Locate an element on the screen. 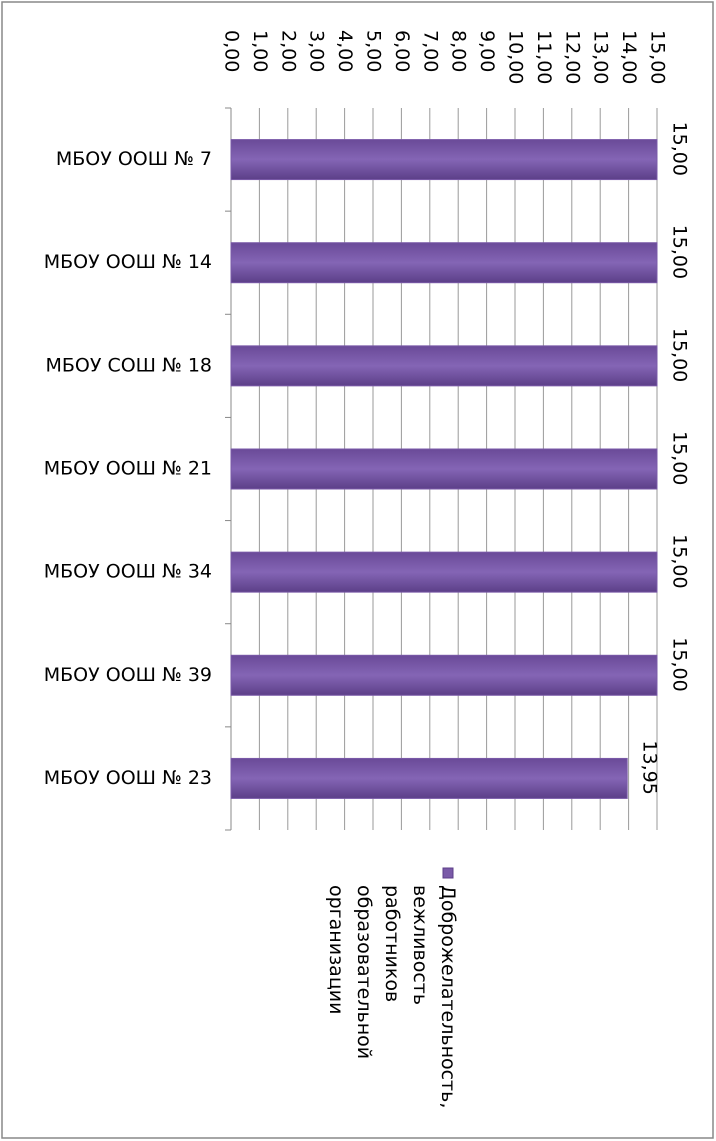 This screenshot has height=1141, width=716. x-tick-label: 3,00 is located at coordinates (317, 51).